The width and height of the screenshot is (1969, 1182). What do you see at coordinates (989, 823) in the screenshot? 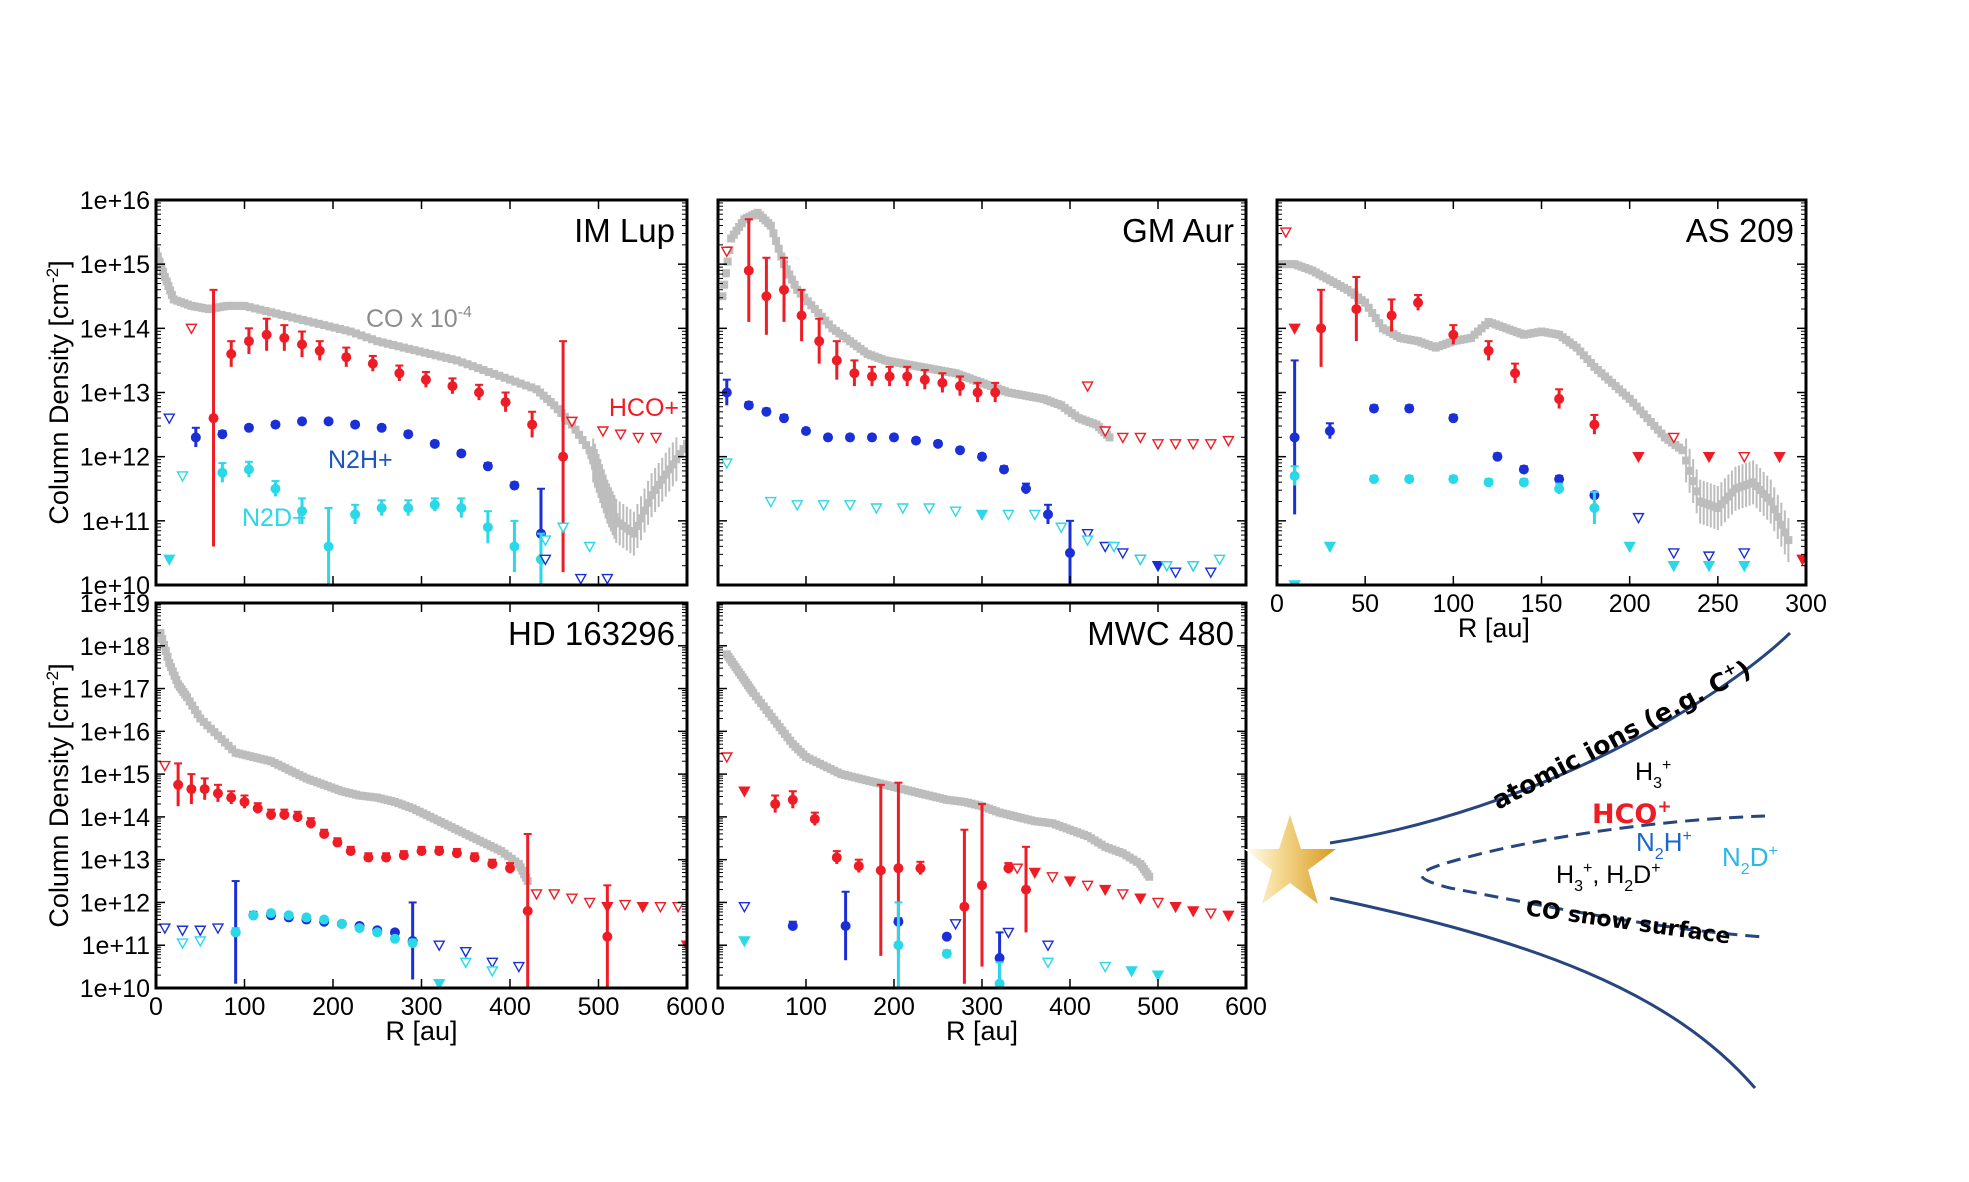
I see `panel-mwc-480: 0 100 200 300 400 500 600 R [au] MWC 480` at bounding box center [989, 823].